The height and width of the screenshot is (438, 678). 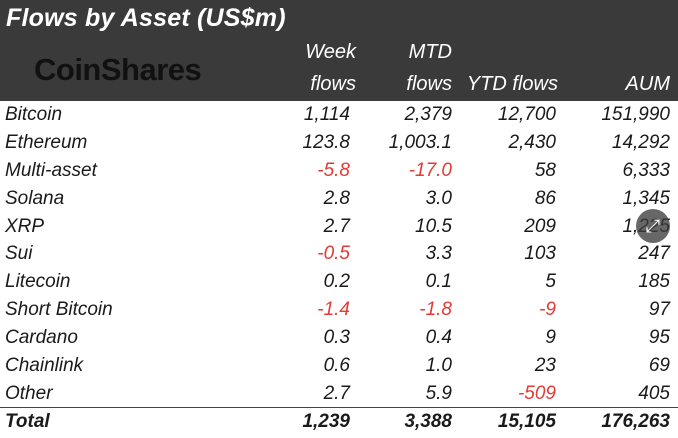 What do you see at coordinates (51, 170) in the screenshot?
I see `asset-name: Multi-asset` at bounding box center [51, 170].